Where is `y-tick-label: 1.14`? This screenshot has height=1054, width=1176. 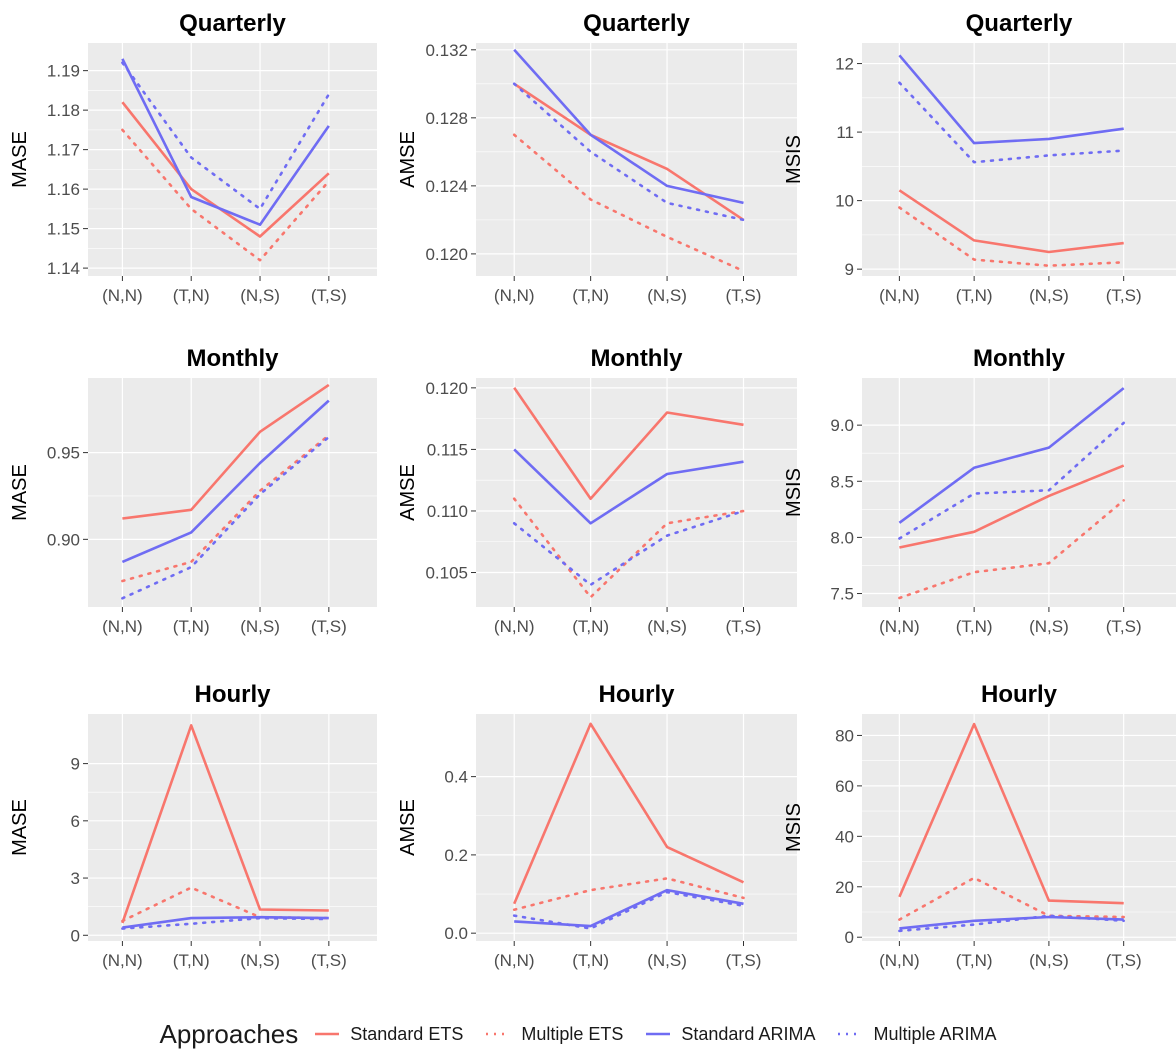 y-tick-label: 1.14 is located at coordinates (63, 268).